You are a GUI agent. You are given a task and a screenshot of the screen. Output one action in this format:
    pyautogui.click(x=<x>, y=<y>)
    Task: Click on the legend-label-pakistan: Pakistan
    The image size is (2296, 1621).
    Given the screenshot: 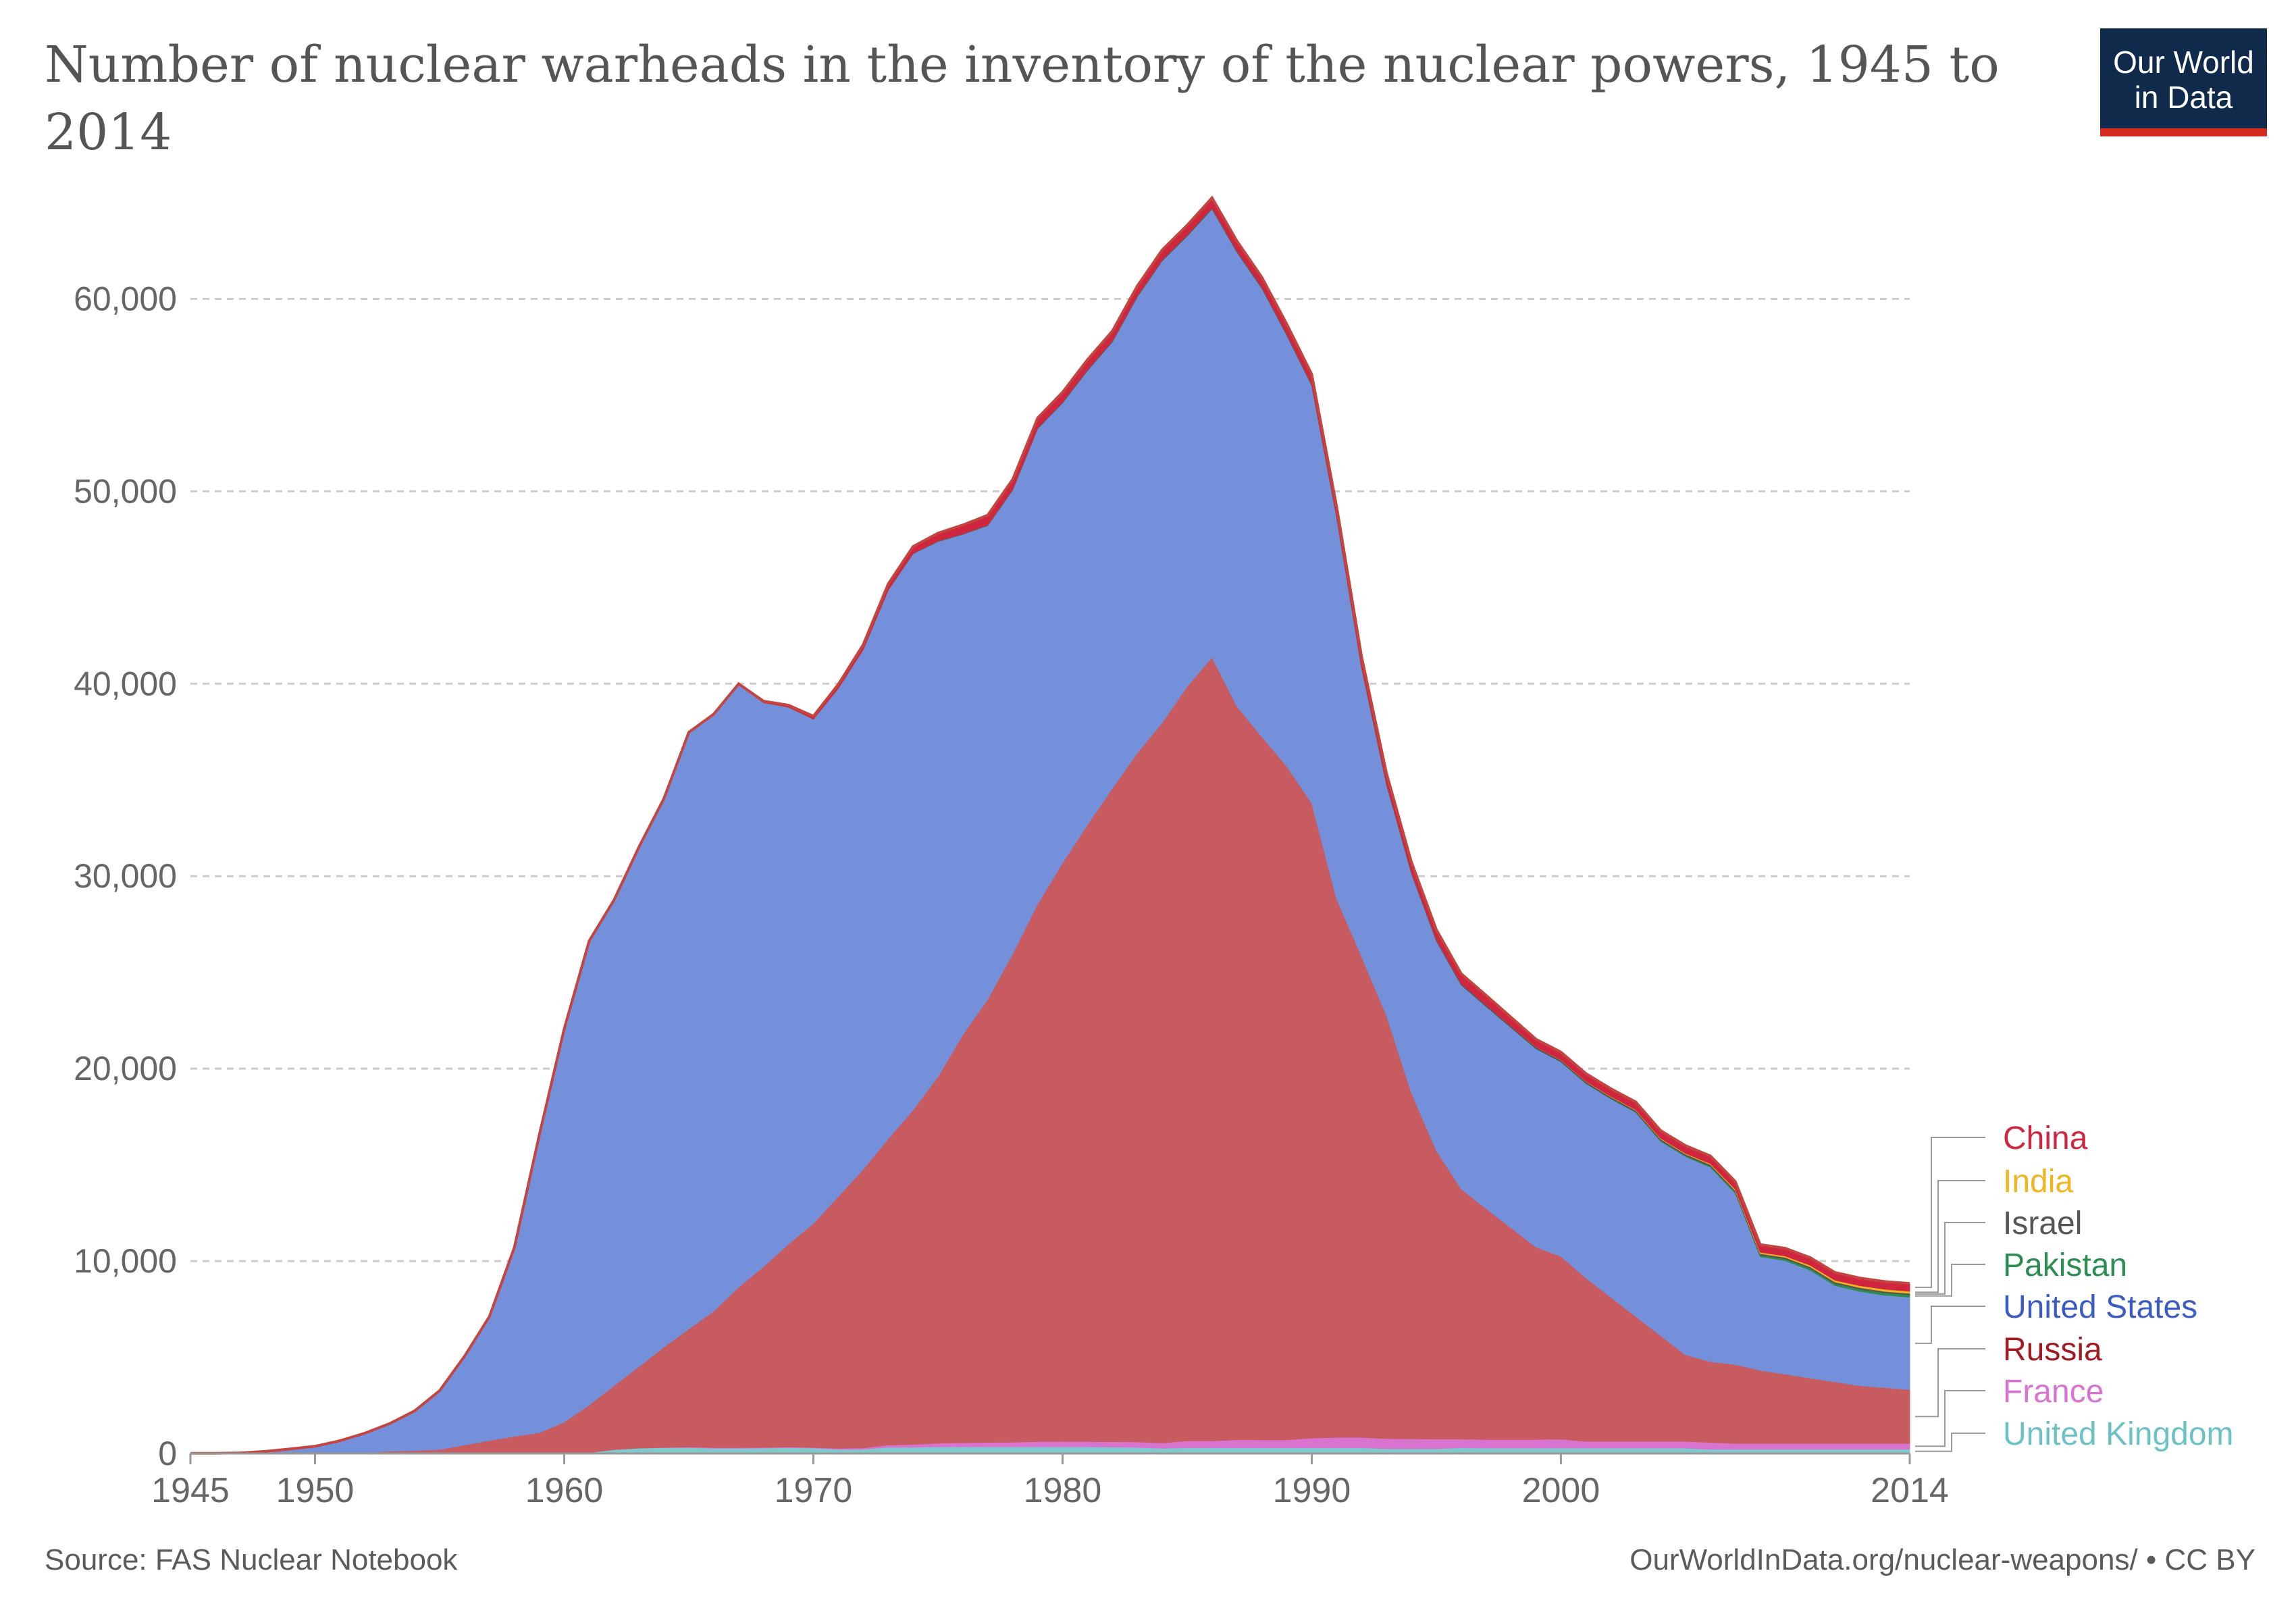 What is the action you would take?
    pyautogui.click(x=2065, y=1265)
    